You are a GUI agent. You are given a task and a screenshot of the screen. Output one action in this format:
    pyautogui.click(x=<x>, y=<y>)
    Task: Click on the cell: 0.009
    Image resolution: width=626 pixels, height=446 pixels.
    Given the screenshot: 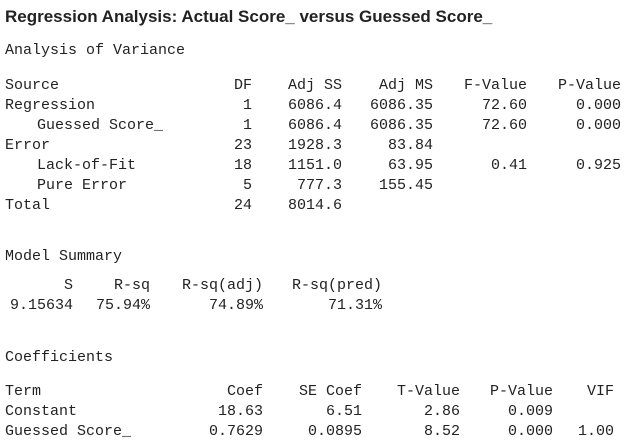 What is the action you would take?
    pyautogui.click(x=530, y=411)
    